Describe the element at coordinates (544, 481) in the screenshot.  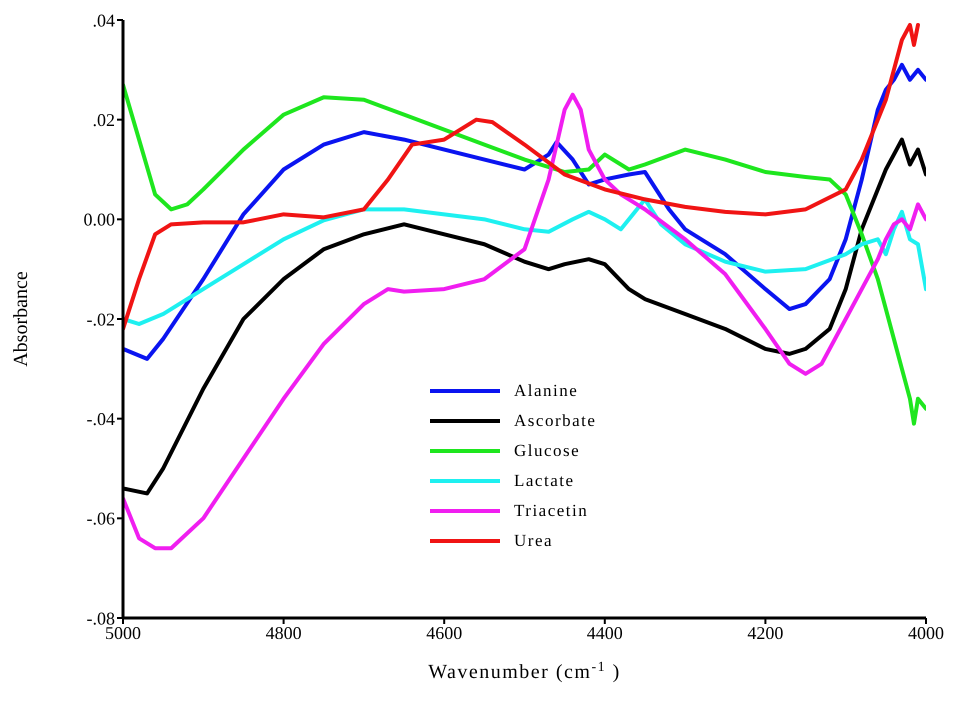
I see `legend-label: Lactate` at that location.